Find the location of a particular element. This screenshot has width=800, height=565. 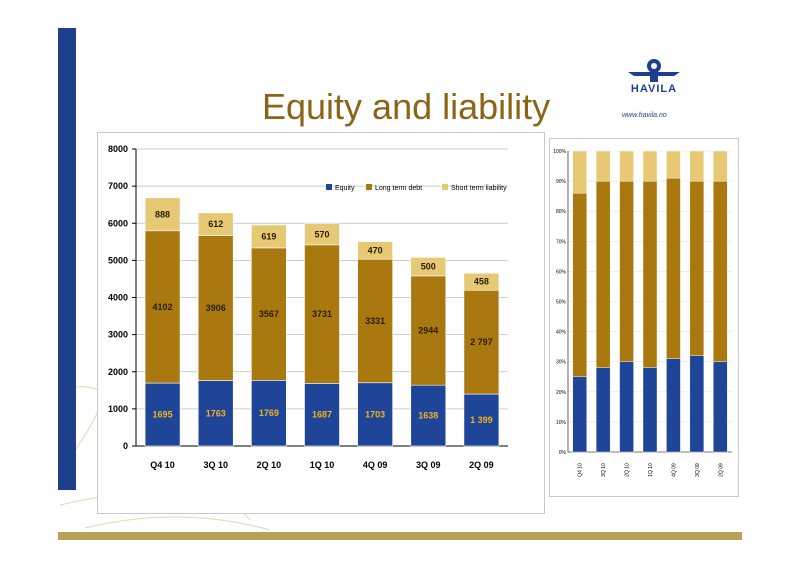

y-tick-label: 5000 is located at coordinates (118, 260).